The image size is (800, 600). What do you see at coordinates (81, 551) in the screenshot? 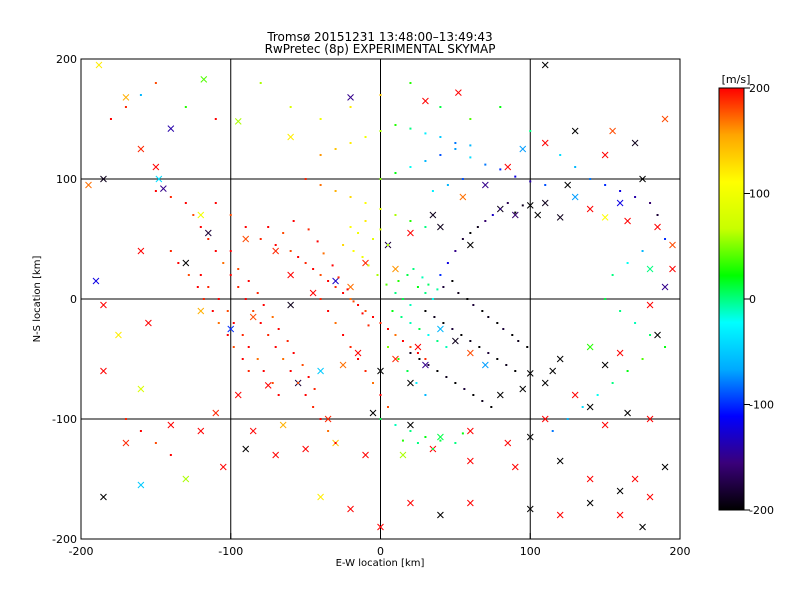
I see `x-tick-label: -200` at bounding box center [81, 551].